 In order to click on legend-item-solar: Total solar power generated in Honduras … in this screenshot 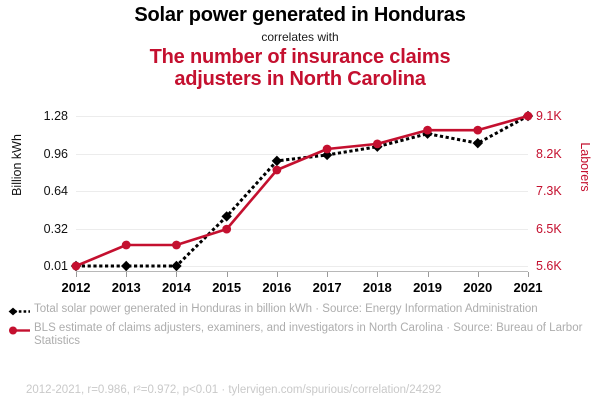, I will do `click(300, 310)`.